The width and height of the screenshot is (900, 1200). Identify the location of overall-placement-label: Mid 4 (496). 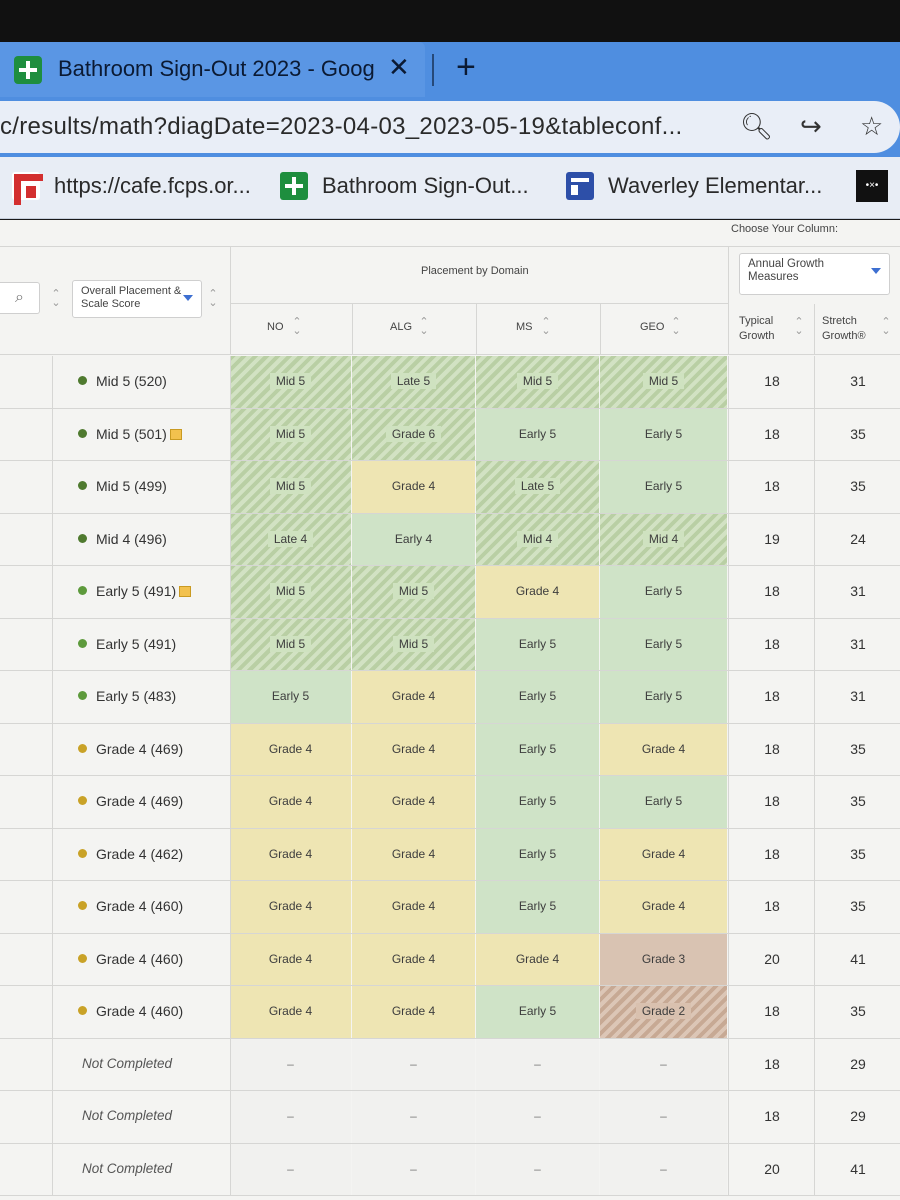
(122, 539).